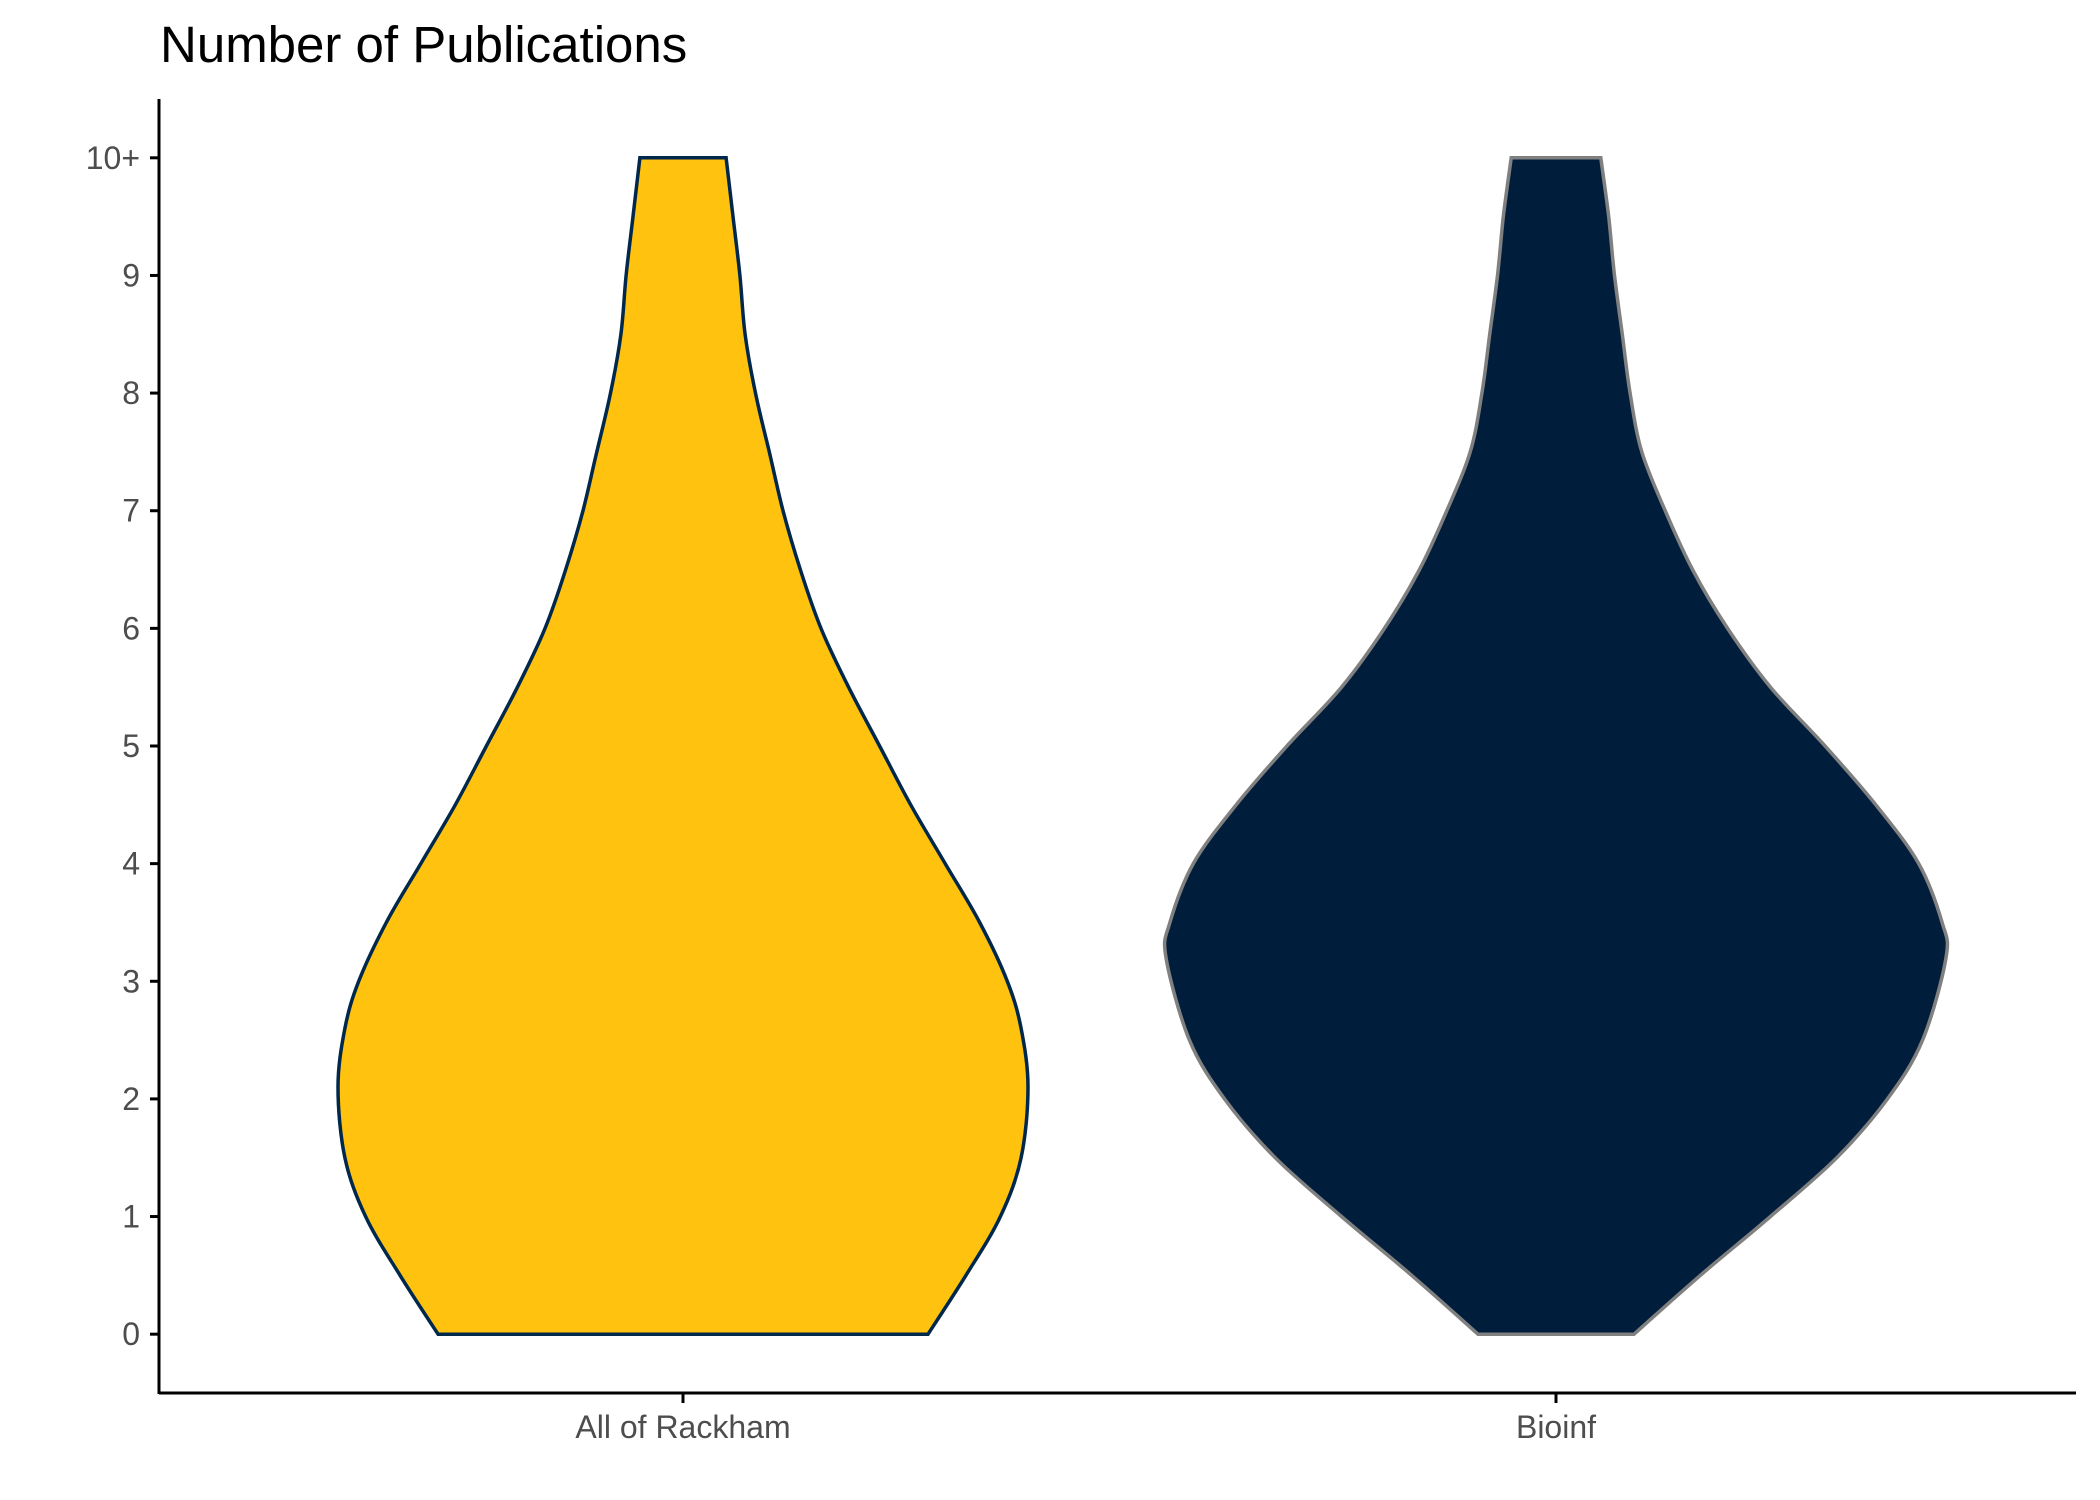 The width and height of the screenshot is (2100, 1500). What do you see at coordinates (131, 393) in the screenshot?
I see `y-tick-label: 8` at bounding box center [131, 393].